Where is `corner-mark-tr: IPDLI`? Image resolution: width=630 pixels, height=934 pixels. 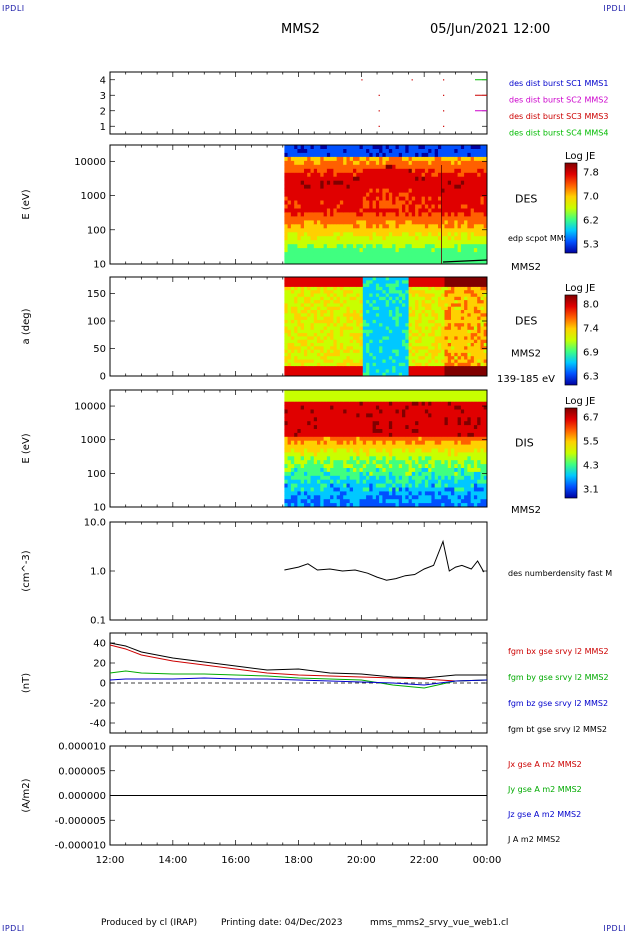 corner-mark-tr: IPDLI is located at coordinates (614, 8).